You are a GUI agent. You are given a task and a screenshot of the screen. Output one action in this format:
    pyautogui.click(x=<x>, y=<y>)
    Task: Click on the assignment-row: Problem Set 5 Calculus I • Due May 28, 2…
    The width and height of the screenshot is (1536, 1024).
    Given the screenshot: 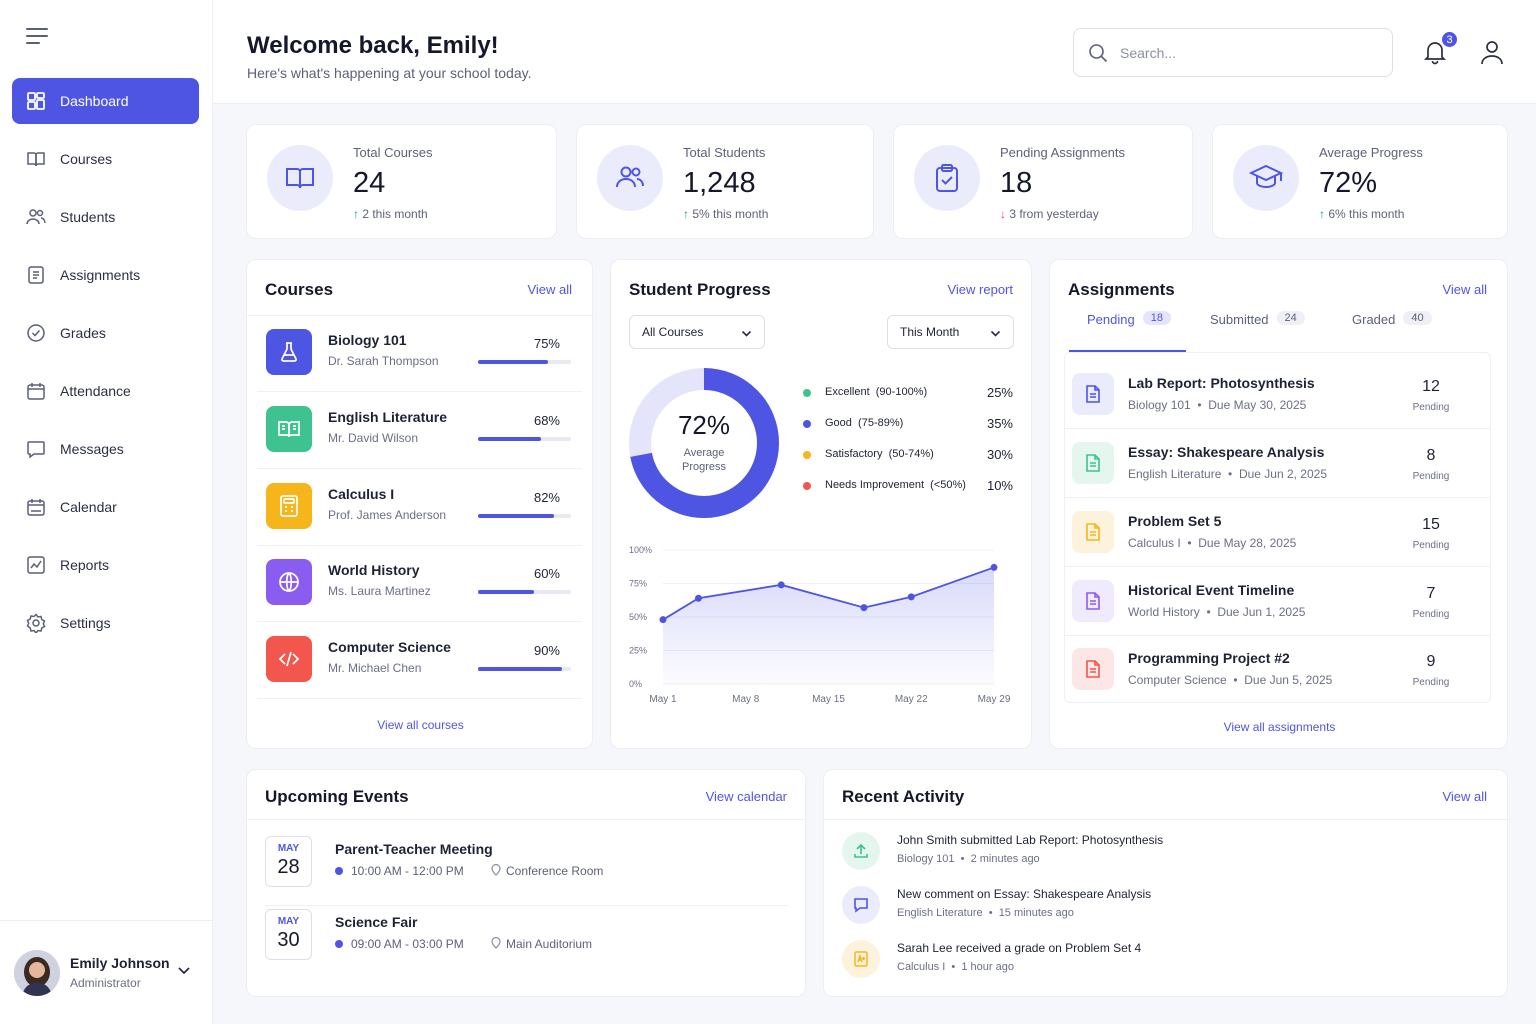 What is the action you would take?
    pyautogui.click(x=1278, y=532)
    